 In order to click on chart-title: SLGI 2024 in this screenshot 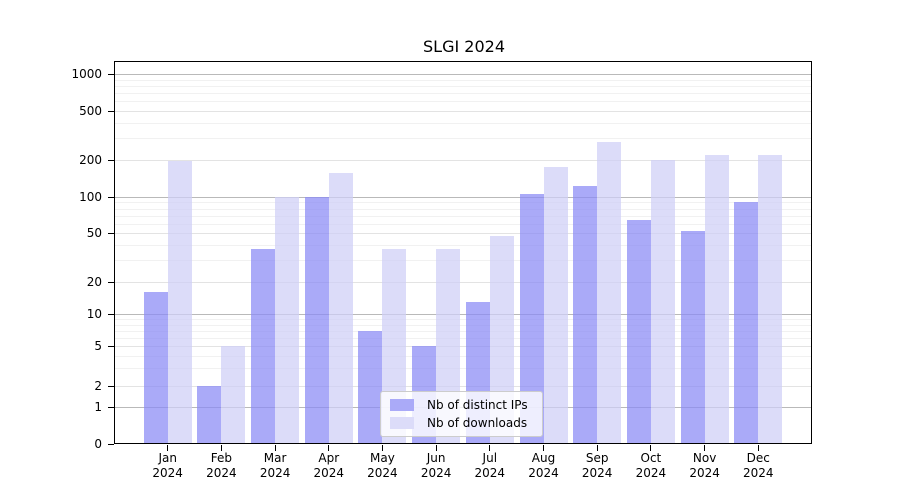, I will do `click(464, 46)`.